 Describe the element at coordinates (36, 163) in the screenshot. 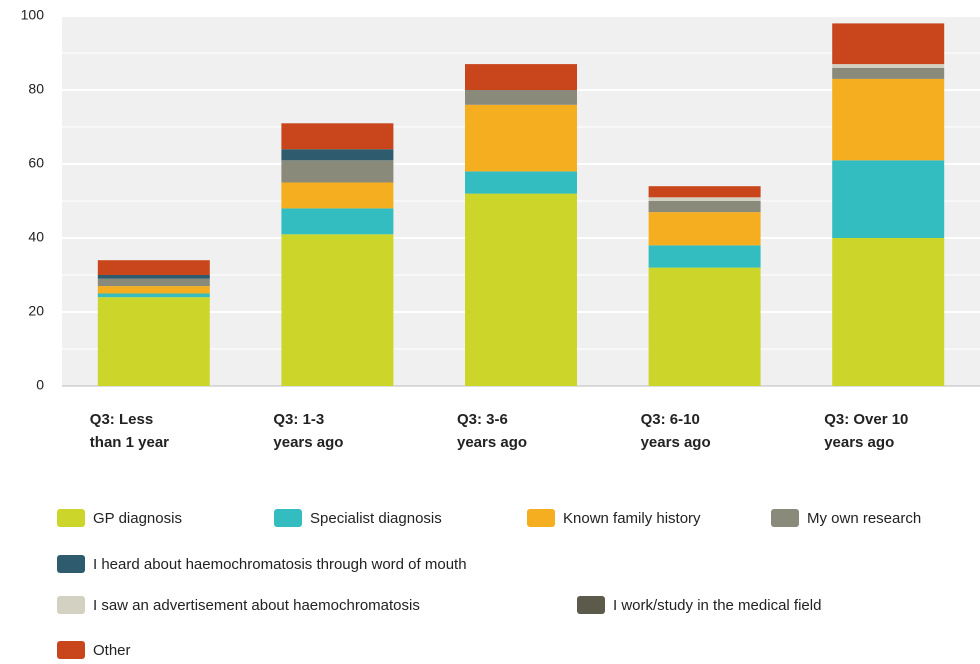

I see `y-tick-label: 60` at that location.